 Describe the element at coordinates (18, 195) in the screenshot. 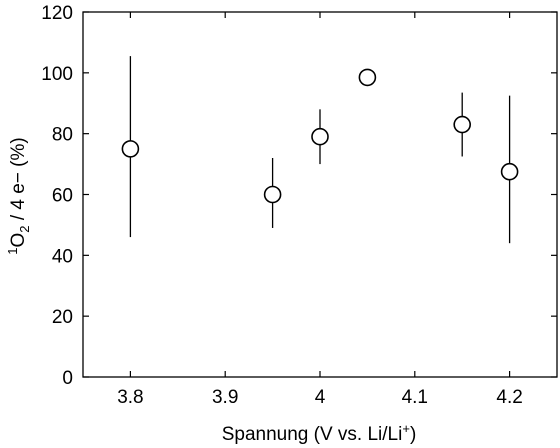

I see `y-axis-title: 1O2 / 4 e− (%)` at that location.